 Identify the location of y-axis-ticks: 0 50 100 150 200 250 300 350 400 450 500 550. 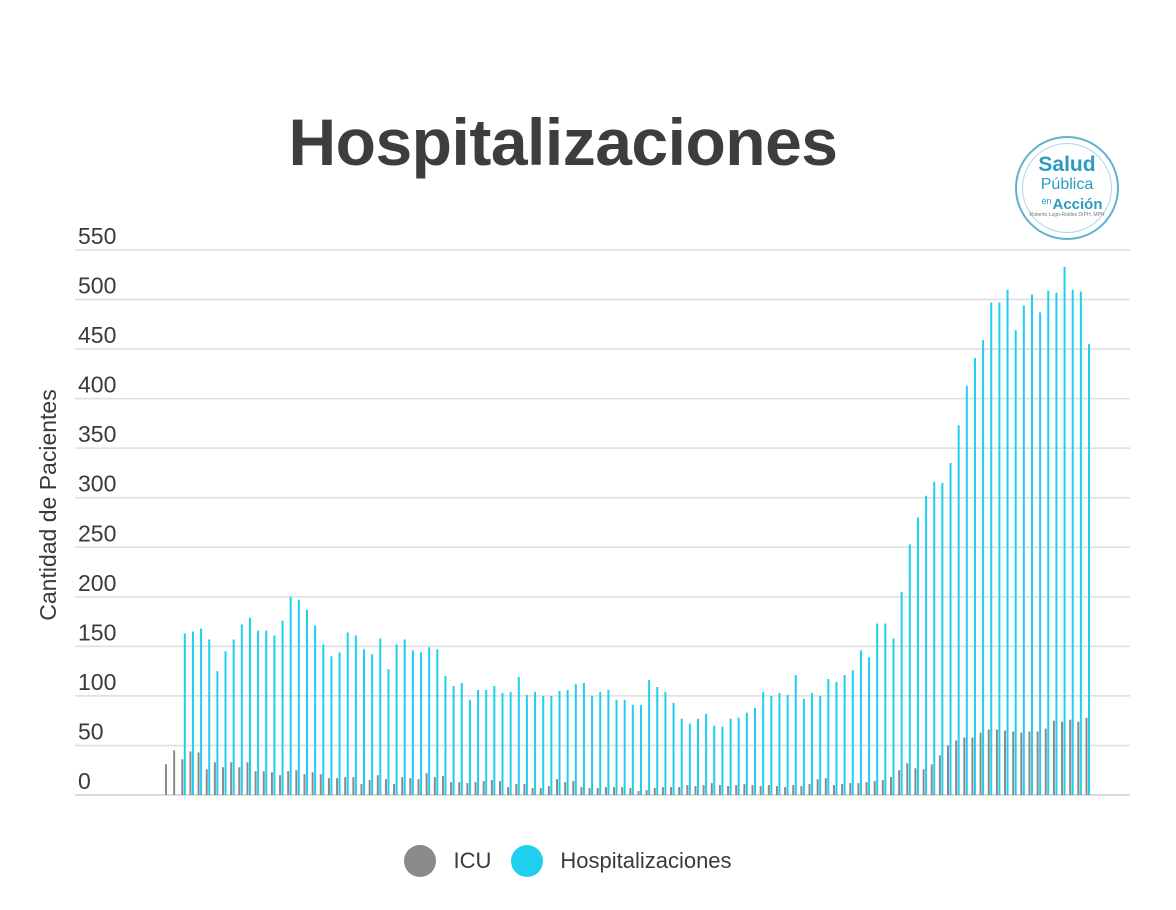
(97, 508).